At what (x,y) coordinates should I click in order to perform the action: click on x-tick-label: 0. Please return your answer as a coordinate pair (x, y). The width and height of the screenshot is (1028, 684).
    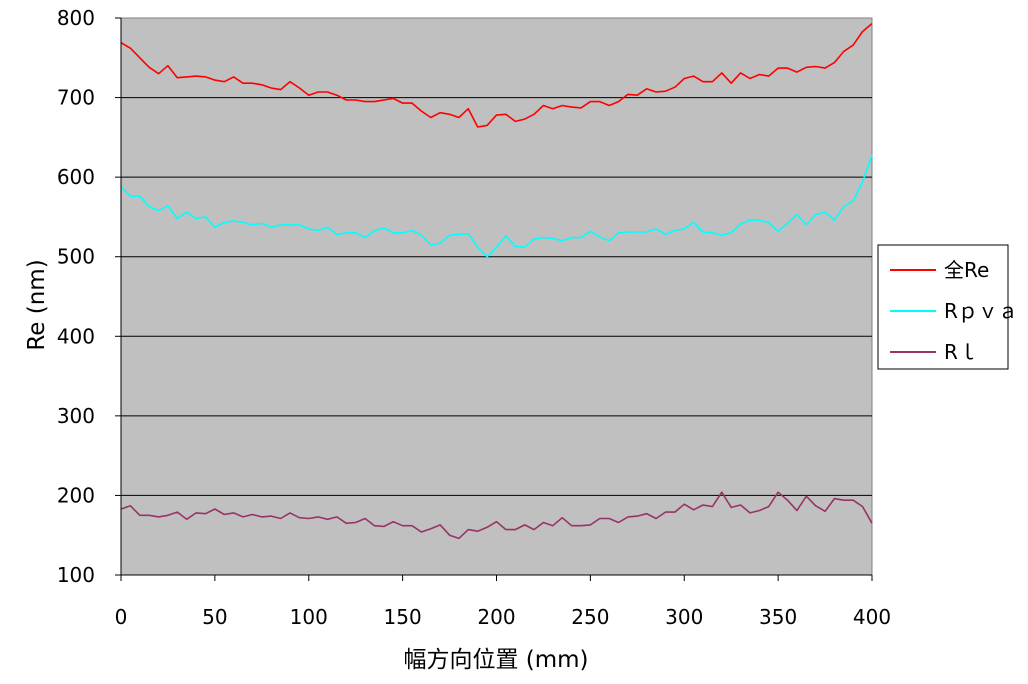
    Looking at the image, I should click on (121, 617).